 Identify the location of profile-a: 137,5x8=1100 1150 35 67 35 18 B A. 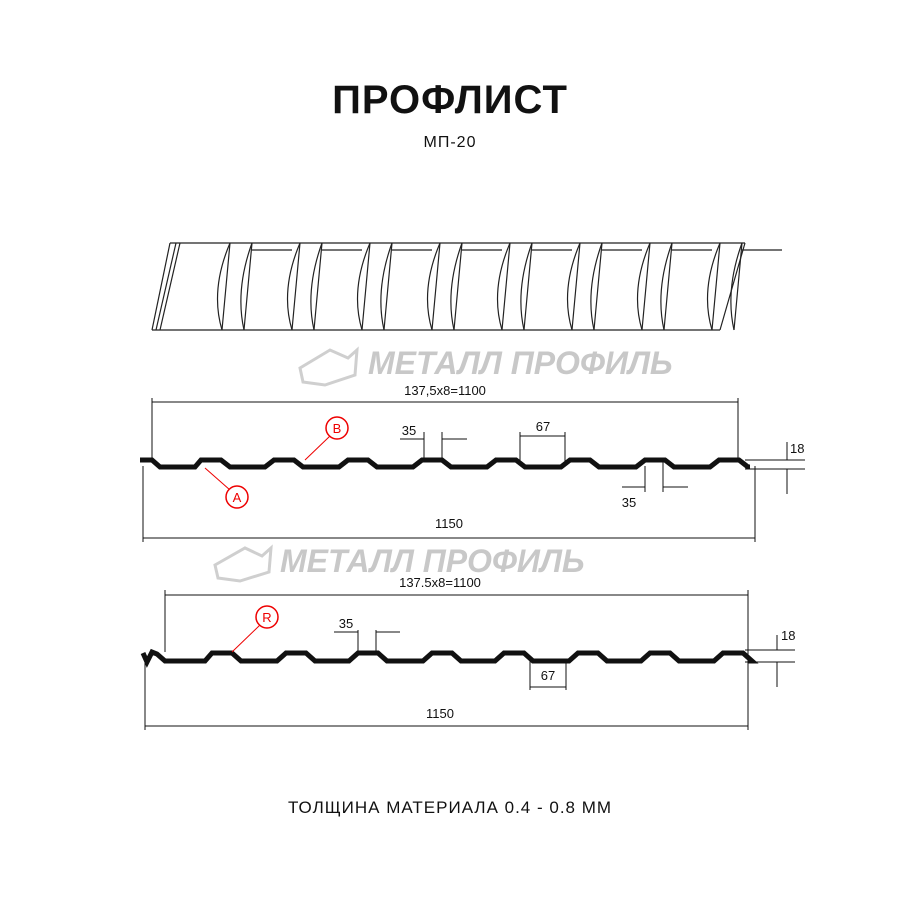
(472, 462).